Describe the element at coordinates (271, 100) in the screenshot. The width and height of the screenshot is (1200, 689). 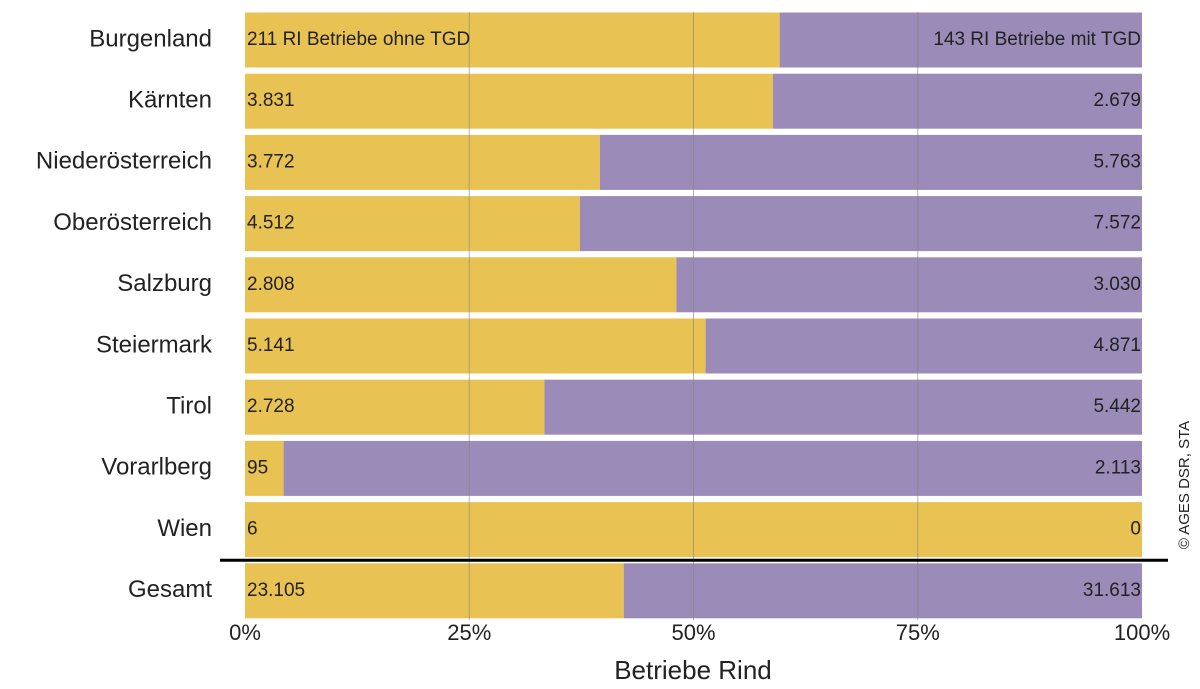
I see `value-label: 3.831` at that location.